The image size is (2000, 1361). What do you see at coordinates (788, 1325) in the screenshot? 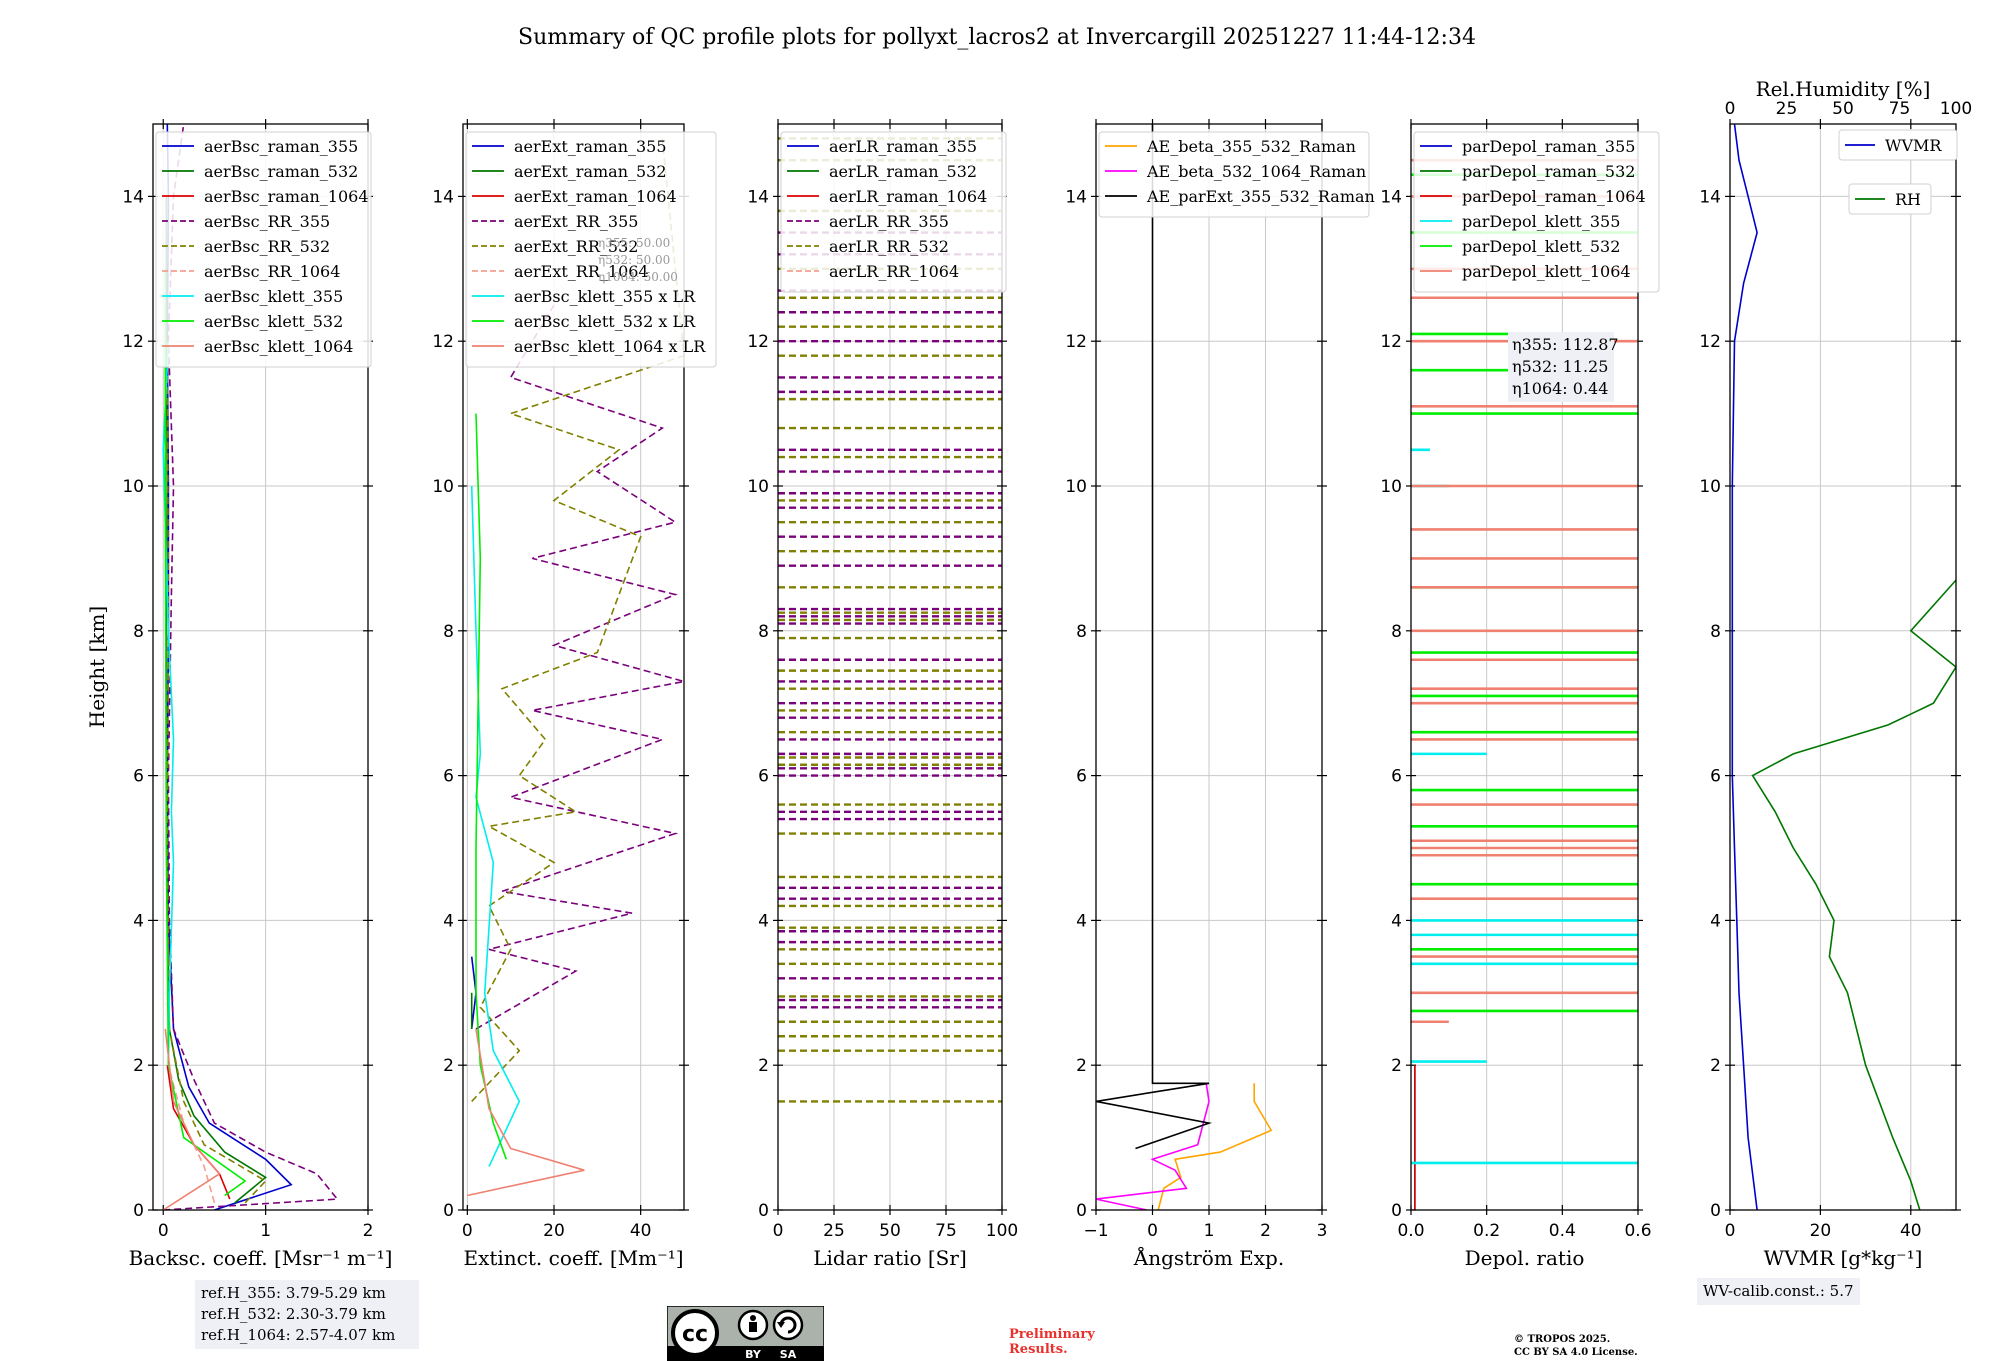
I see `sa-icon` at bounding box center [788, 1325].